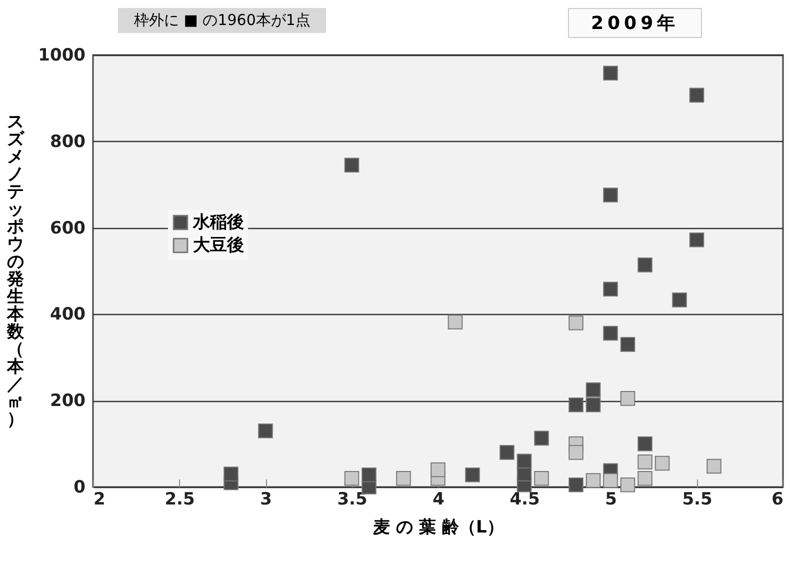 The width and height of the screenshot is (790, 576). I want to click on x-tick-label: 2, so click(100, 500).